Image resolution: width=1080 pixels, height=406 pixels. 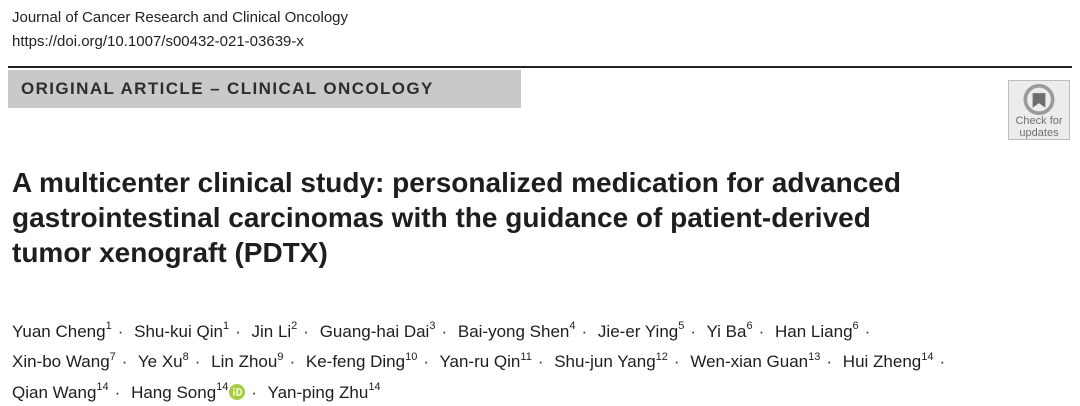 What do you see at coordinates (280, 356) in the screenshot?
I see `affiliation-mark: 9` at bounding box center [280, 356].